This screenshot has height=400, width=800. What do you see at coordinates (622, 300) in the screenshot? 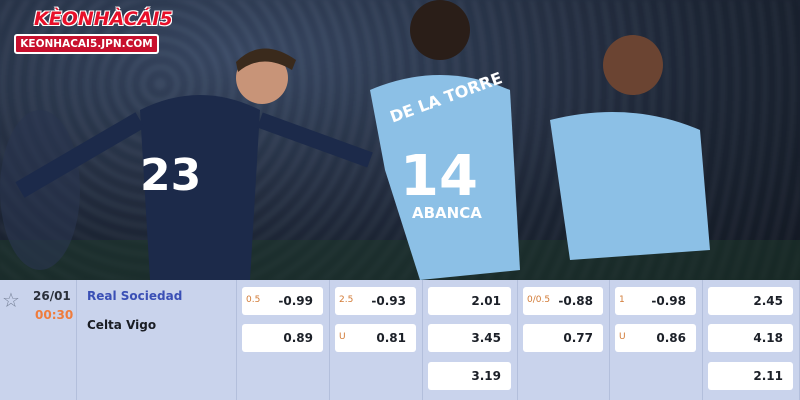
I see `odds-line: 1` at bounding box center [622, 300].